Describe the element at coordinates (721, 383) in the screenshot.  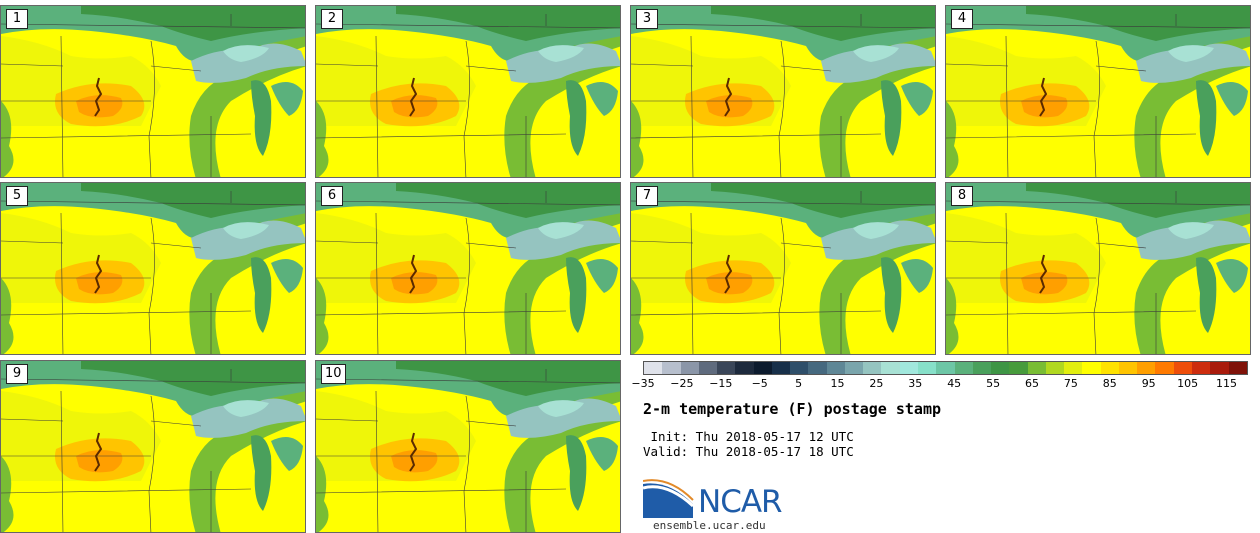
I see `colorbar-tick-label: −15` at that location.